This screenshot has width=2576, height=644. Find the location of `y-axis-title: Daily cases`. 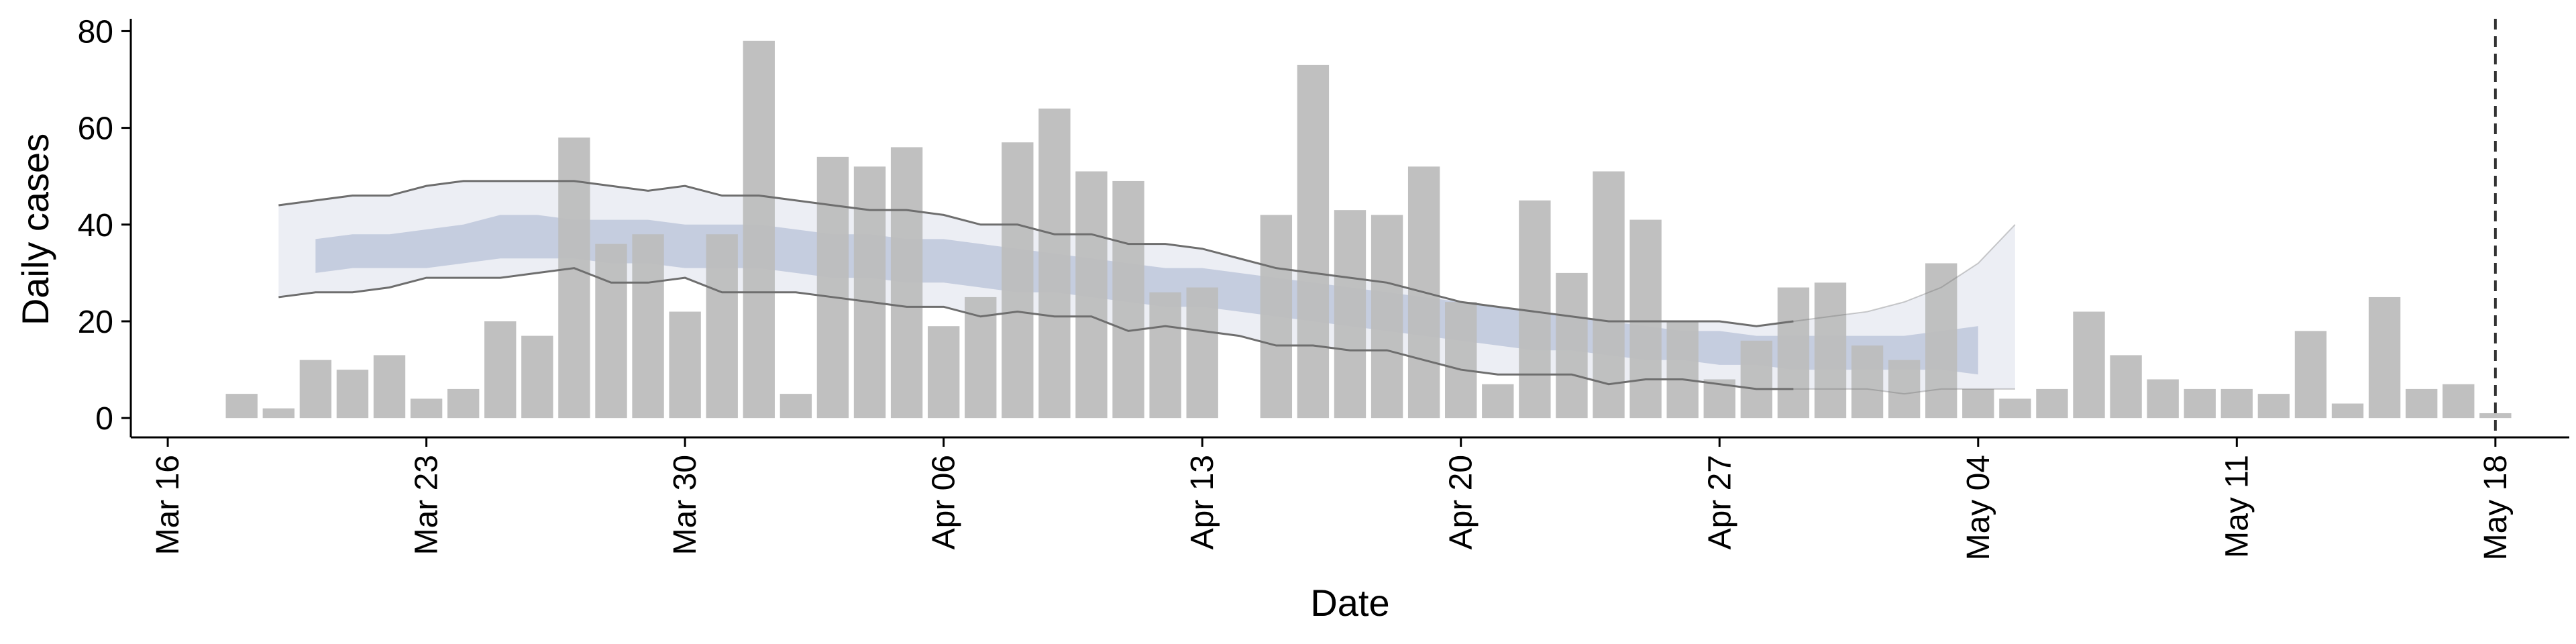

y-axis-title: Daily cases is located at coordinates (35, 229).